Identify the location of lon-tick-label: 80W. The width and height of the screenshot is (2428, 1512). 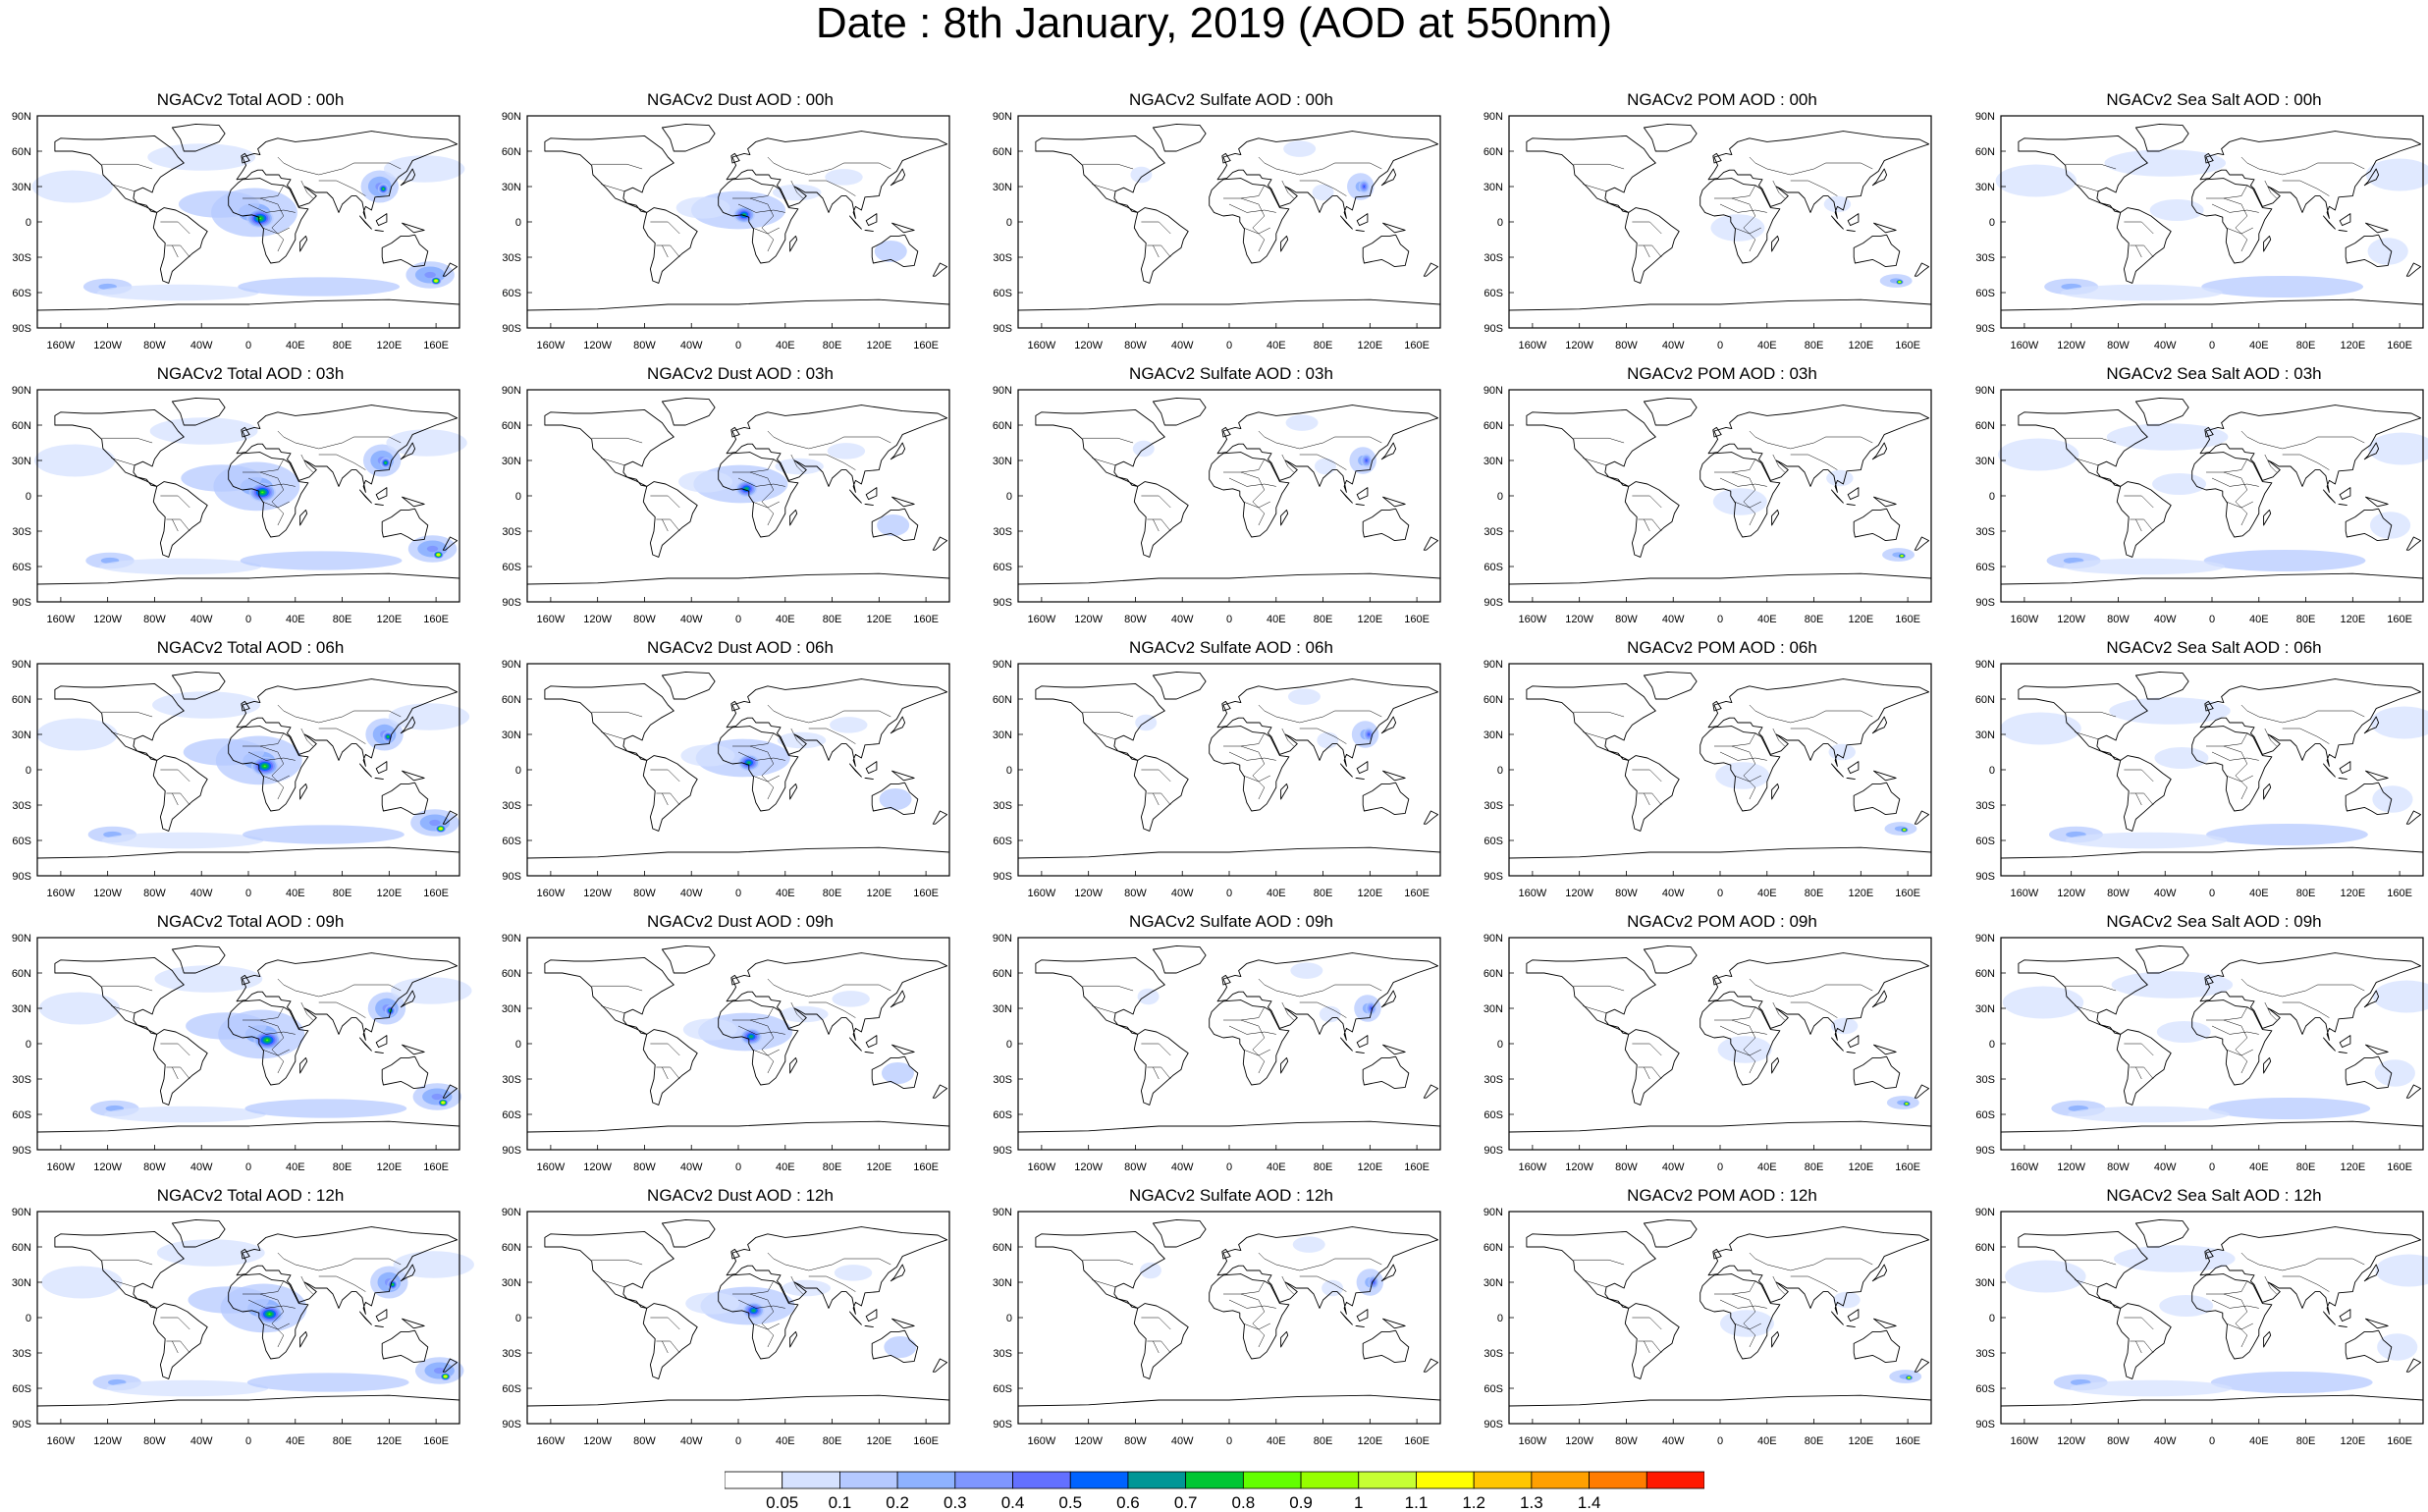
(644, 1167).